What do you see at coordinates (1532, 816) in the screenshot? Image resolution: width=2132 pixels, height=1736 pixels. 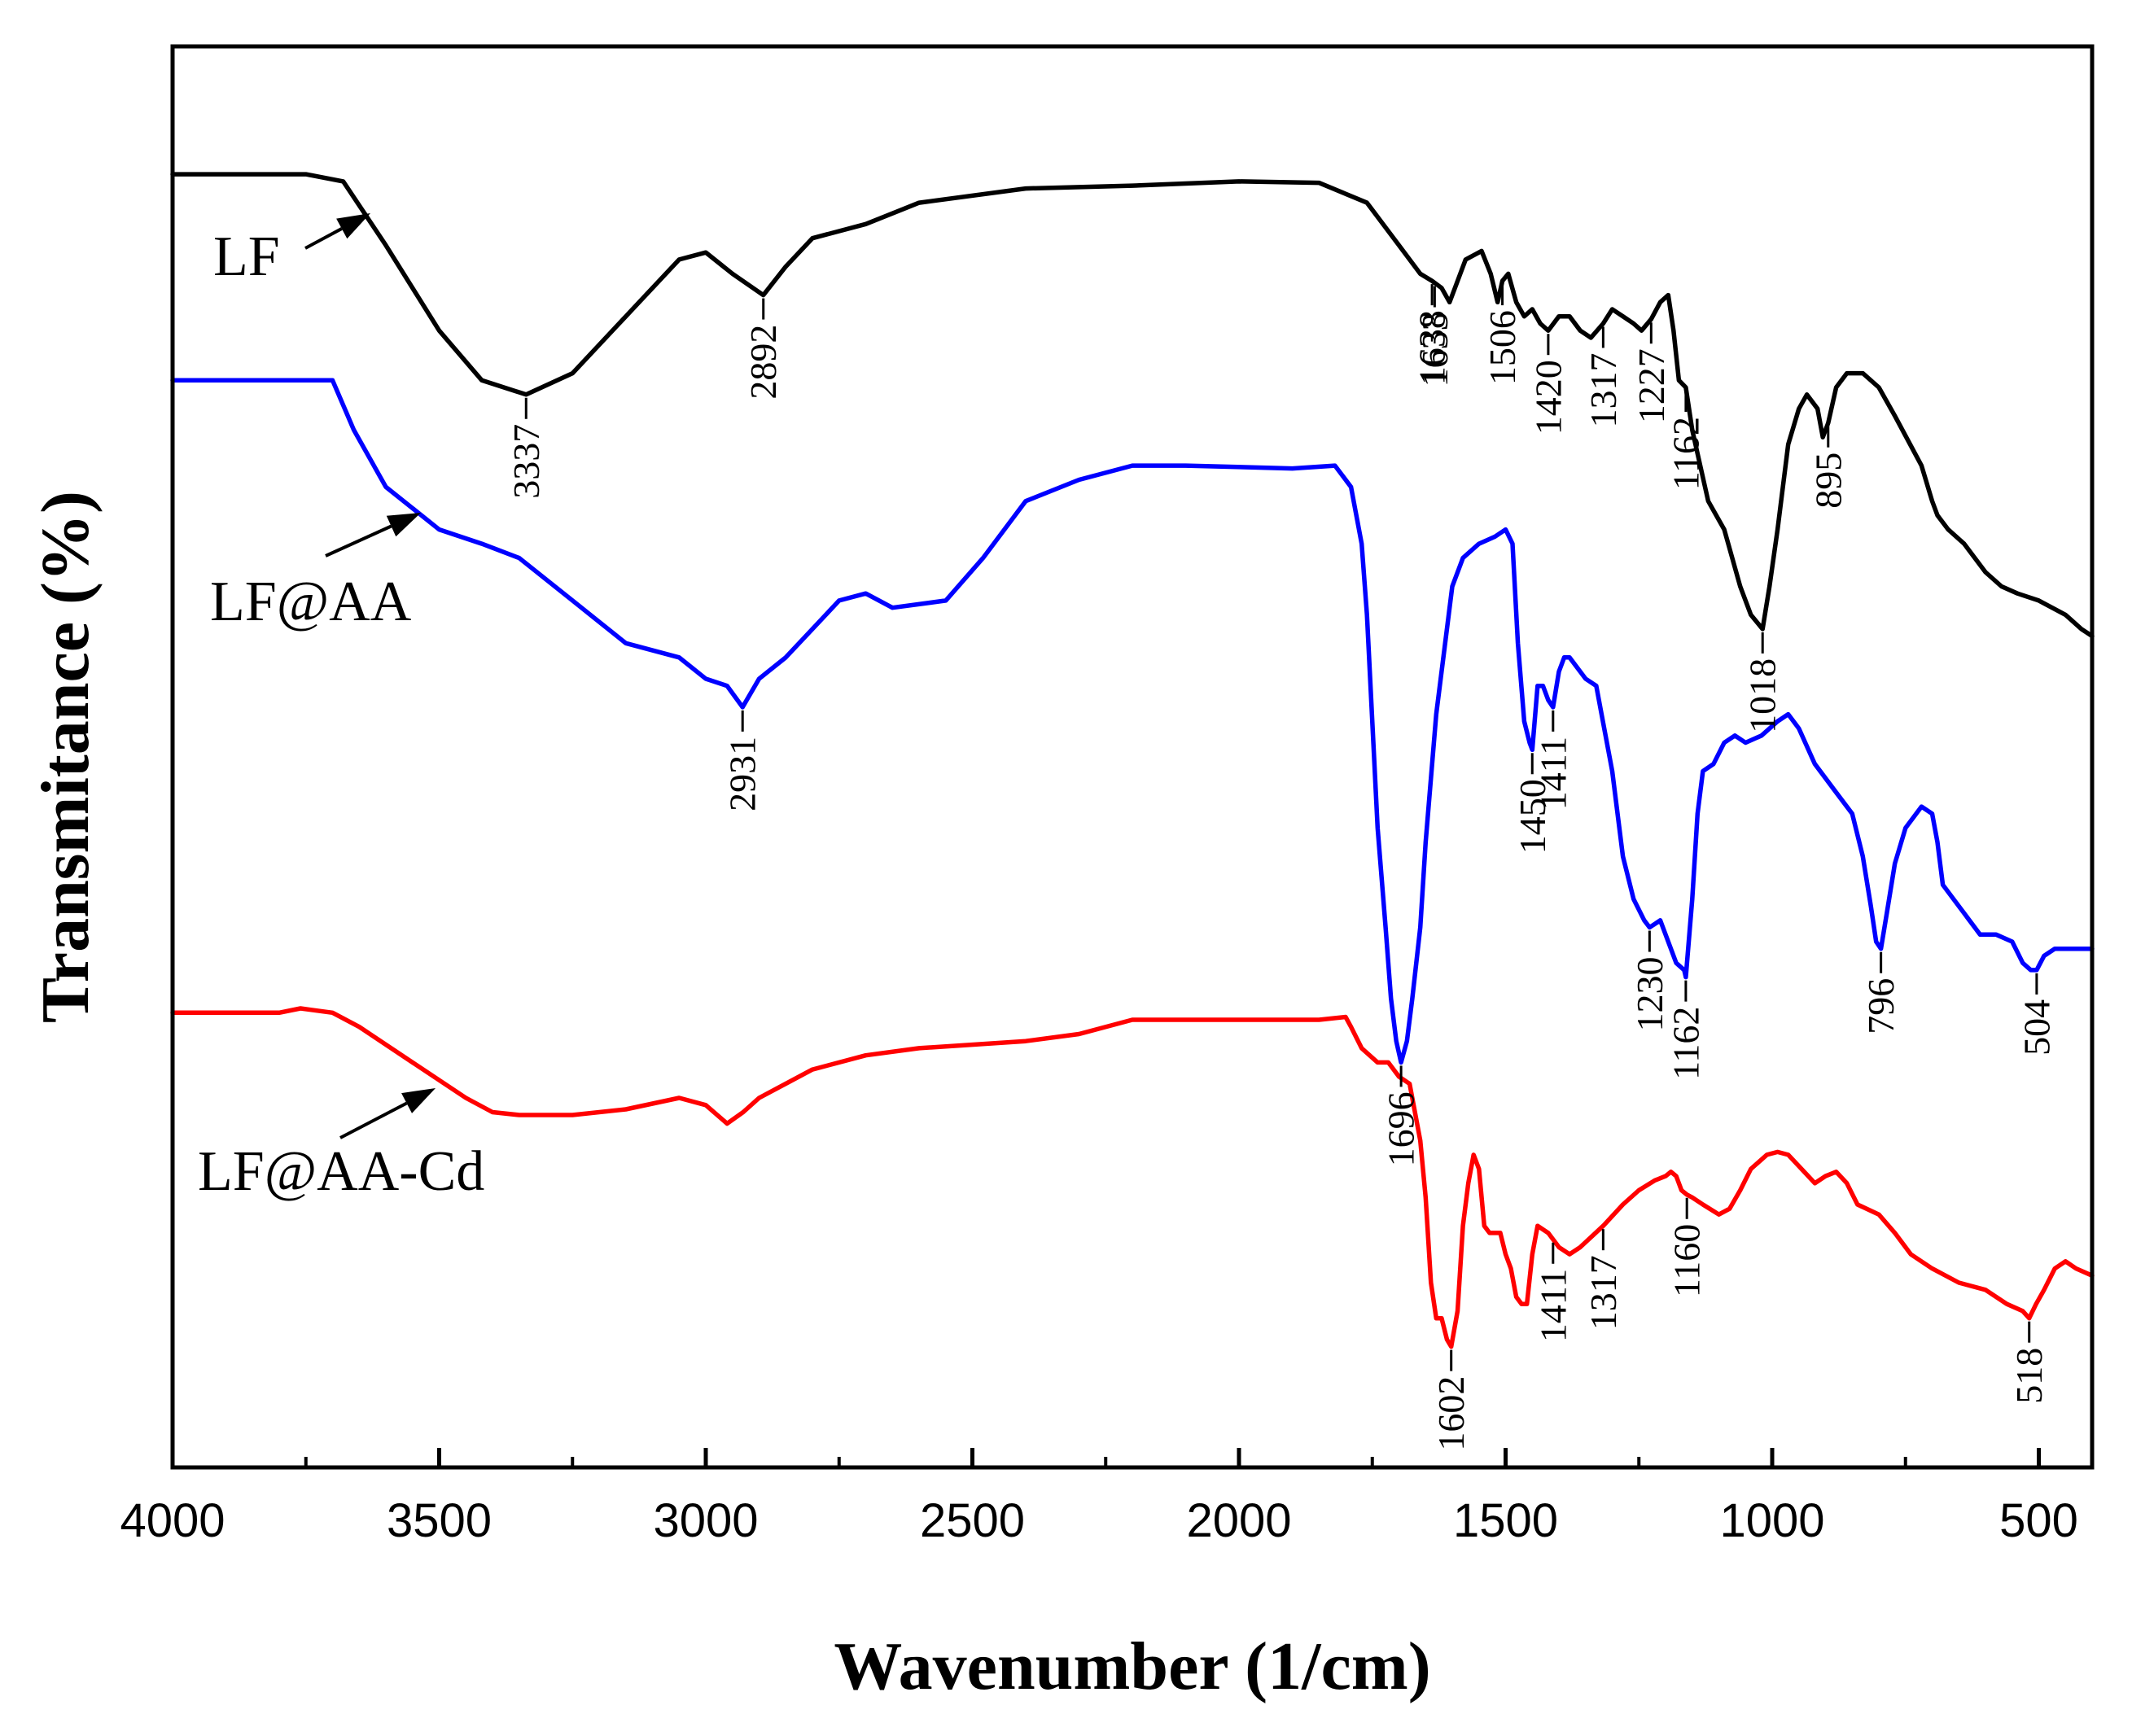 I see `peak-label: 1450` at bounding box center [1532, 816].